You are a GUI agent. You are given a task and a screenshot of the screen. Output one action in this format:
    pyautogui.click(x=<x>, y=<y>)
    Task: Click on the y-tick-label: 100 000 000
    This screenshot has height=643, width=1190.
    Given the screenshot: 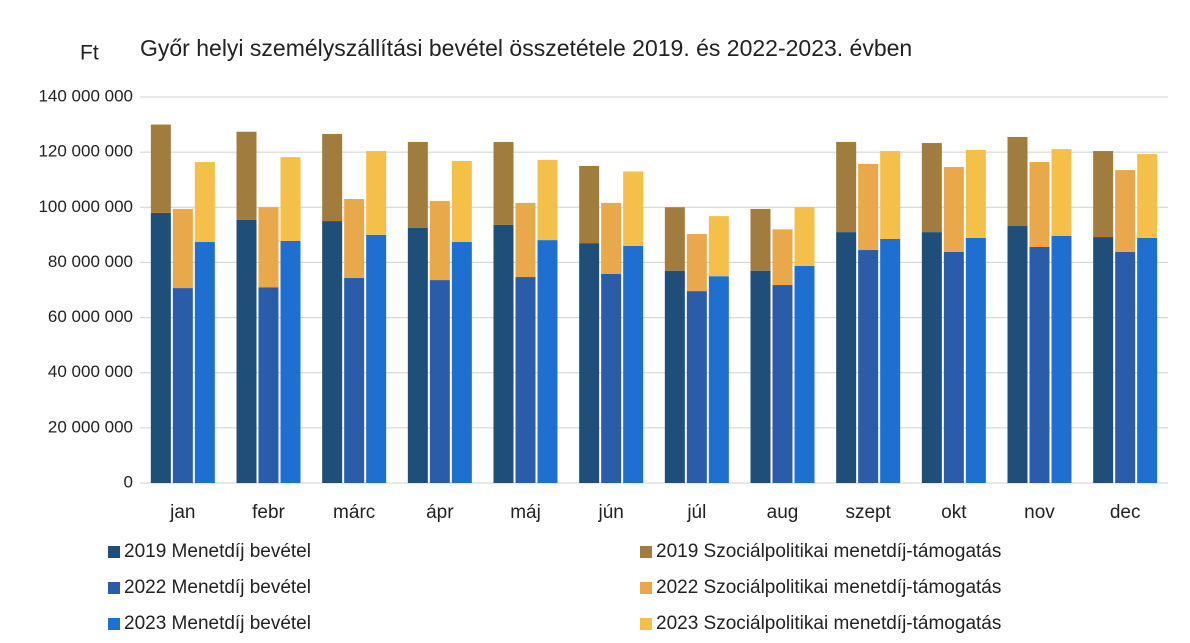 What is the action you would take?
    pyautogui.click(x=85, y=206)
    